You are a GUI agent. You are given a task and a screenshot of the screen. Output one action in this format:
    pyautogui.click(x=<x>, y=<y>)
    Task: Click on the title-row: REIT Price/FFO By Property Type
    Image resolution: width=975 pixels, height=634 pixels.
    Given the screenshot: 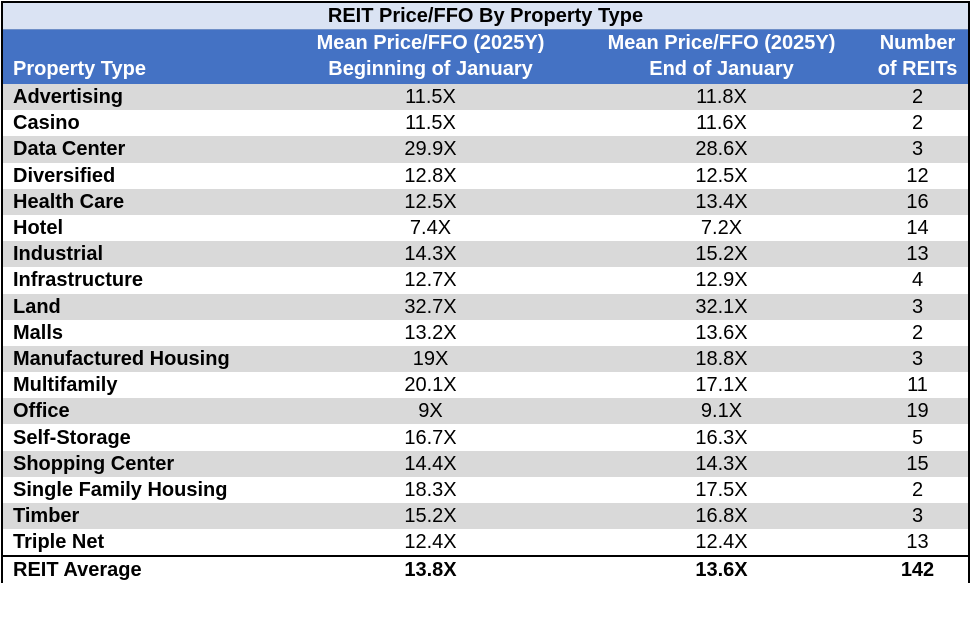 What is the action you would take?
    pyautogui.click(x=486, y=16)
    